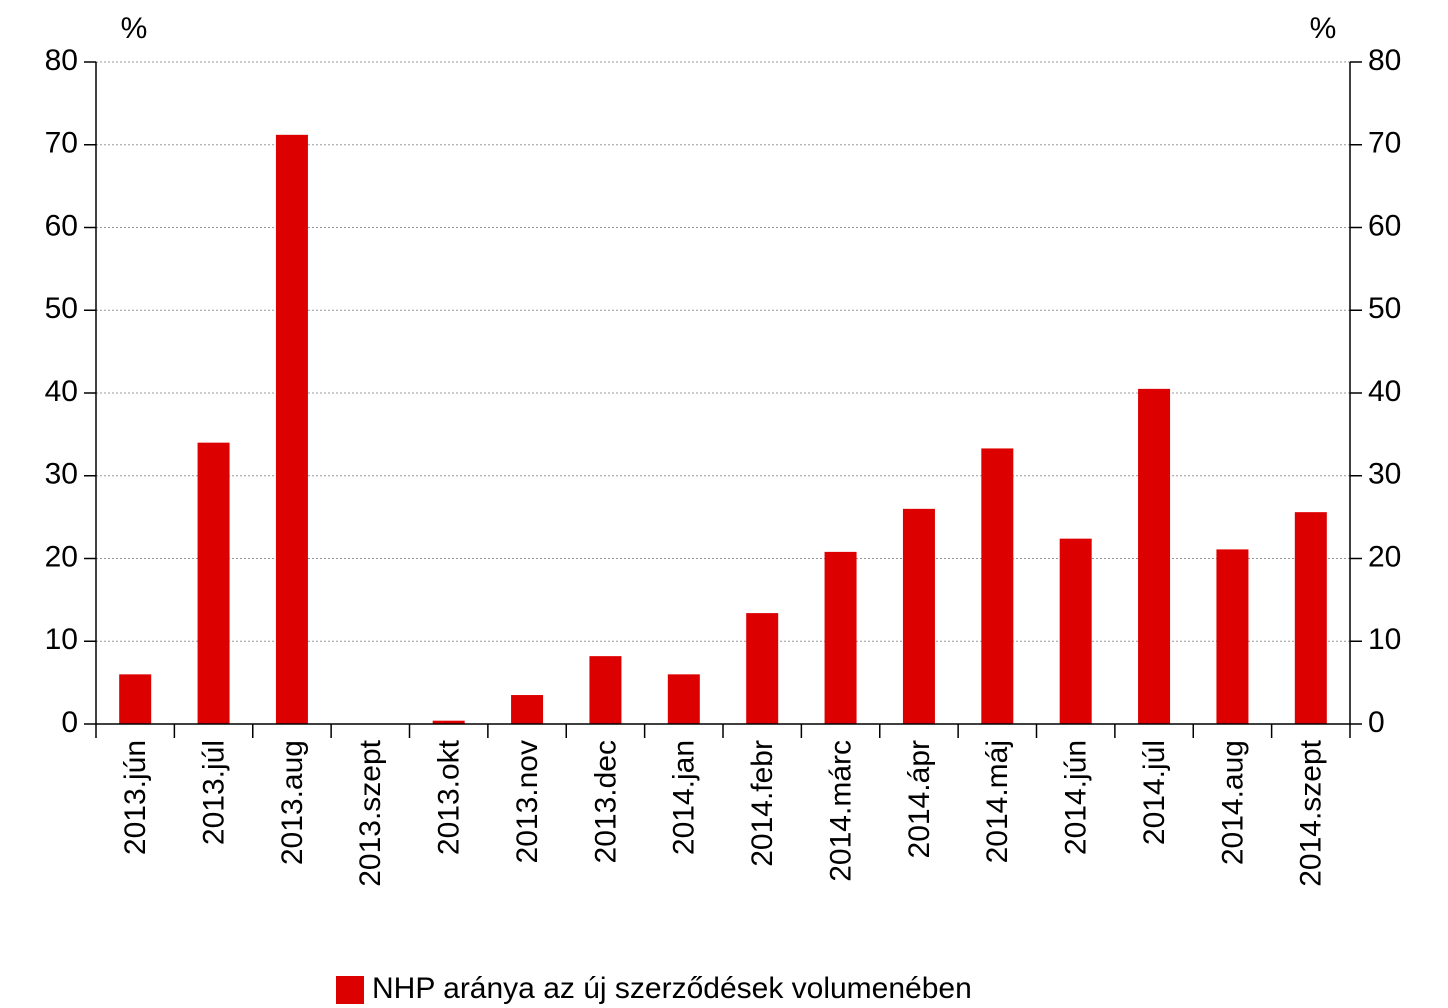  I want to click on x-tick-label: 2013.szept, so click(370, 812).